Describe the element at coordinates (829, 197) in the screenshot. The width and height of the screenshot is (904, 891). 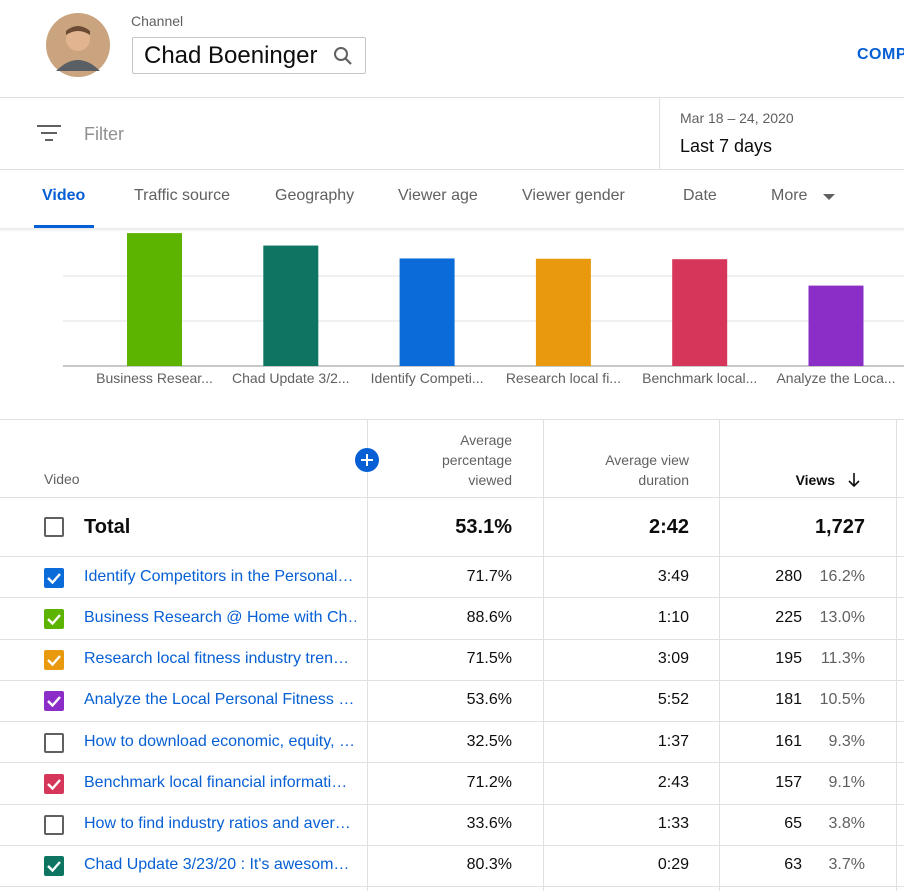
I see `more-arrow` at that location.